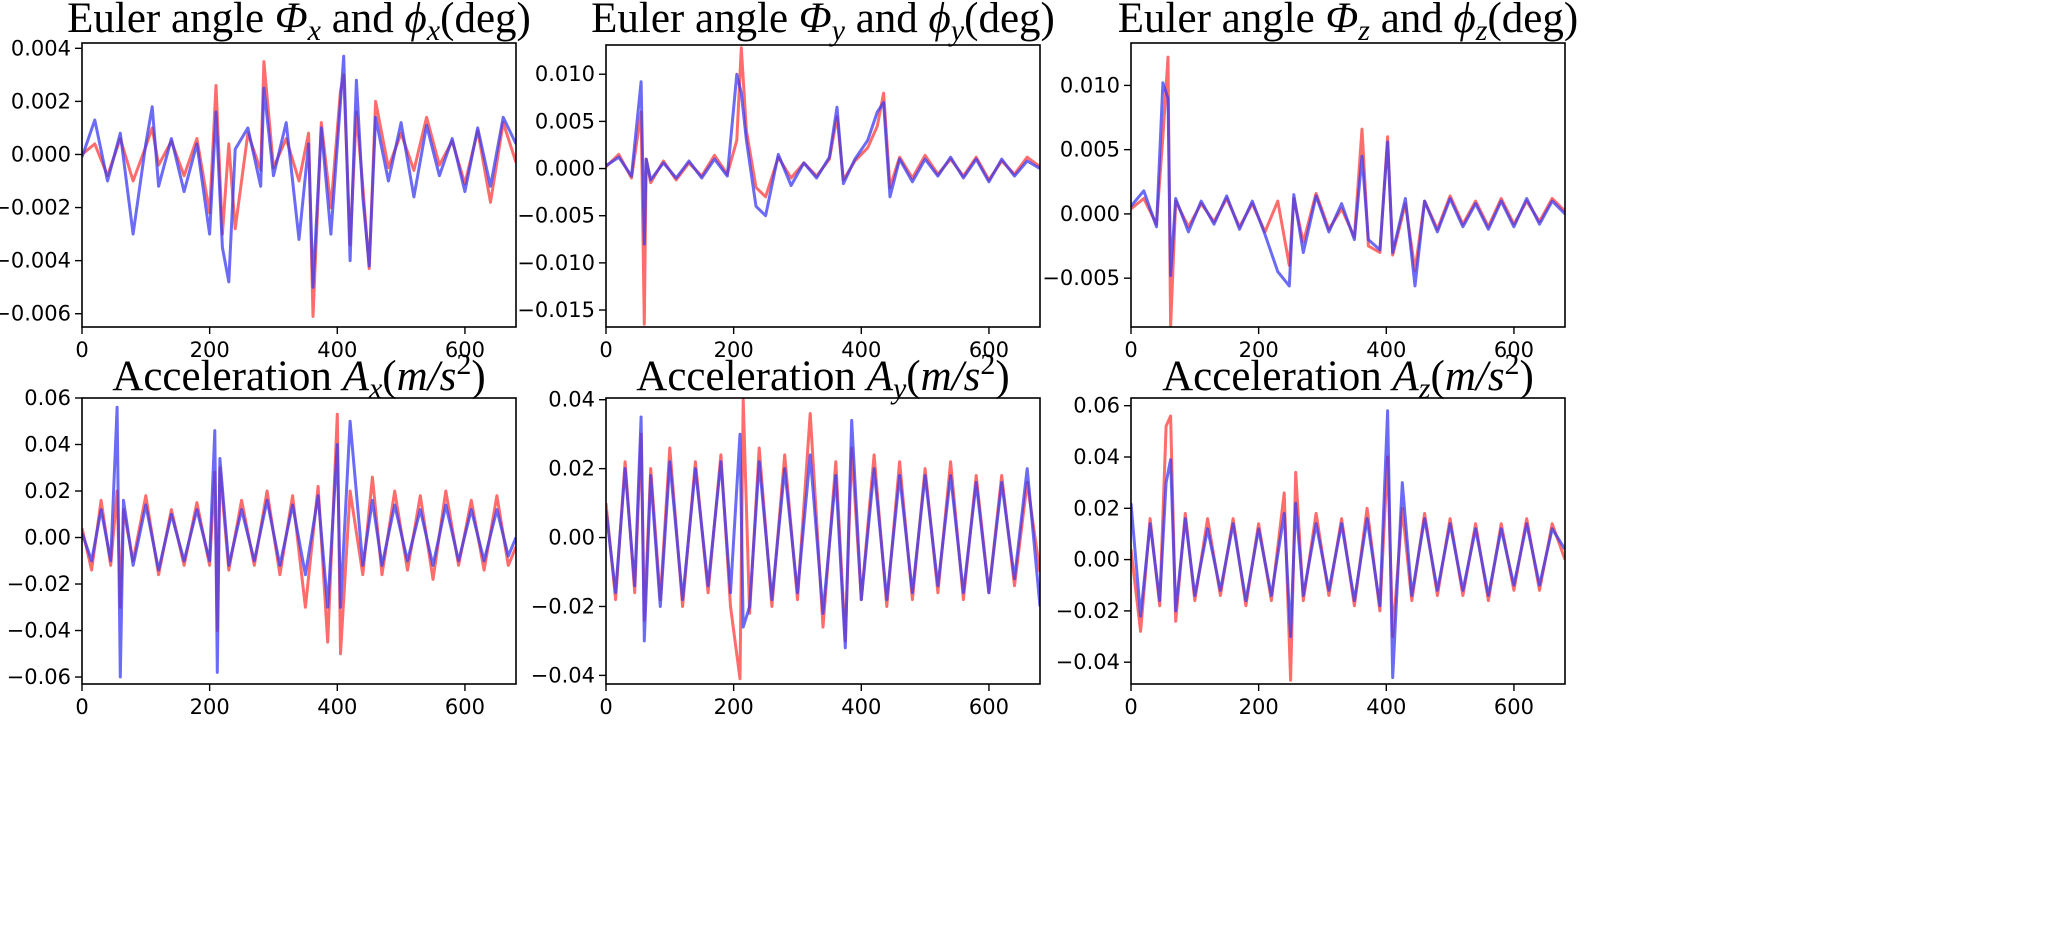  Describe the element at coordinates (556, 263) in the screenshot. I see `y-tick-label: −0.010` at that location.